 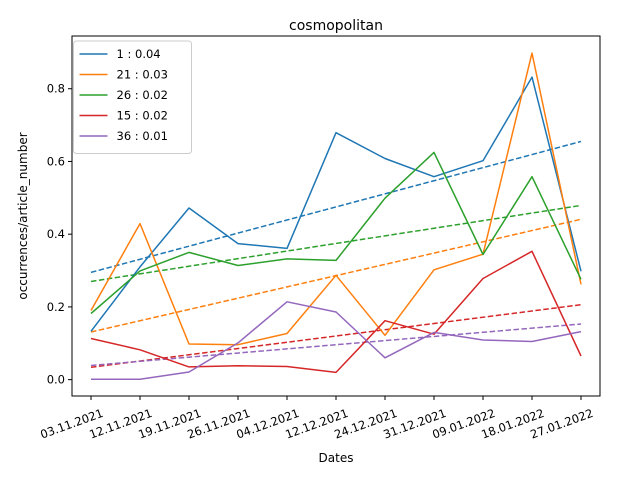 What do you see at coordinates (142, 75) in the screenshot?
I see `legend-entry: 21 : 0.03` at bounding box center [142, 75].